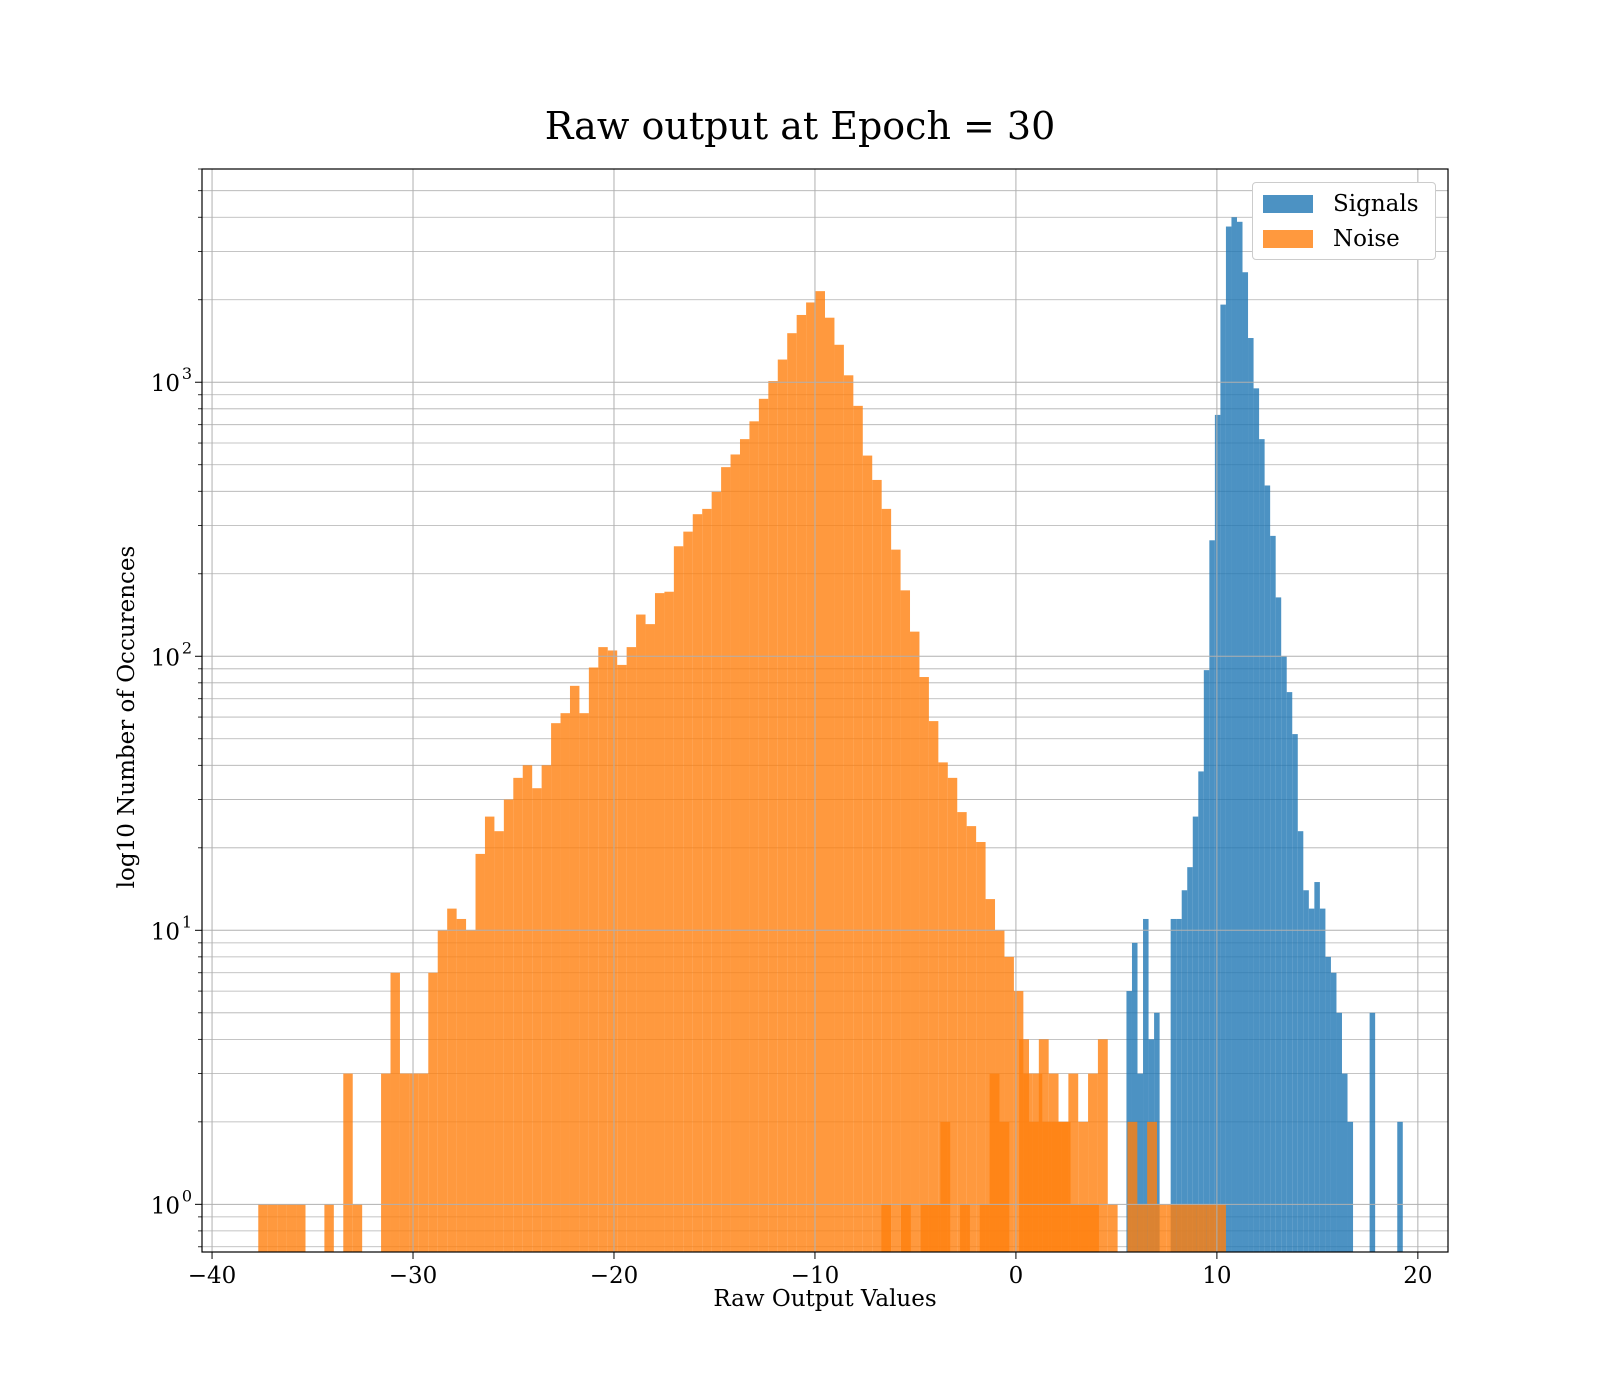  What do you see at coordinates (187, 921) in the screenshot?
I see `y-tick-exponent: 1` at bounding box center [187, 921].